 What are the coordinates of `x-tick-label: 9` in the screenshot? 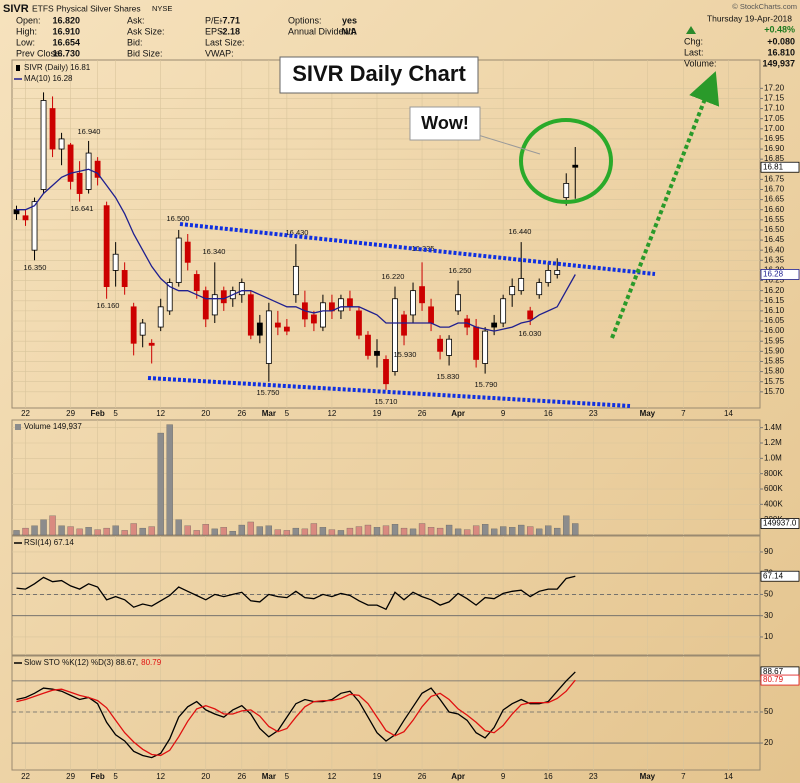 It's located at (503, 413).